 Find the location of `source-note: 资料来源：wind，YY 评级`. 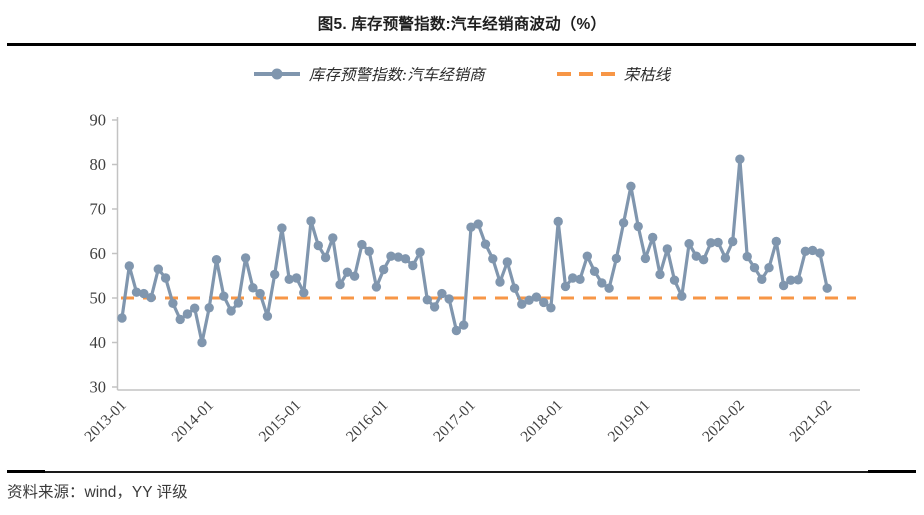

source-note: 资料来源：wind，YY 评级 is located at coordinates (97, 492).